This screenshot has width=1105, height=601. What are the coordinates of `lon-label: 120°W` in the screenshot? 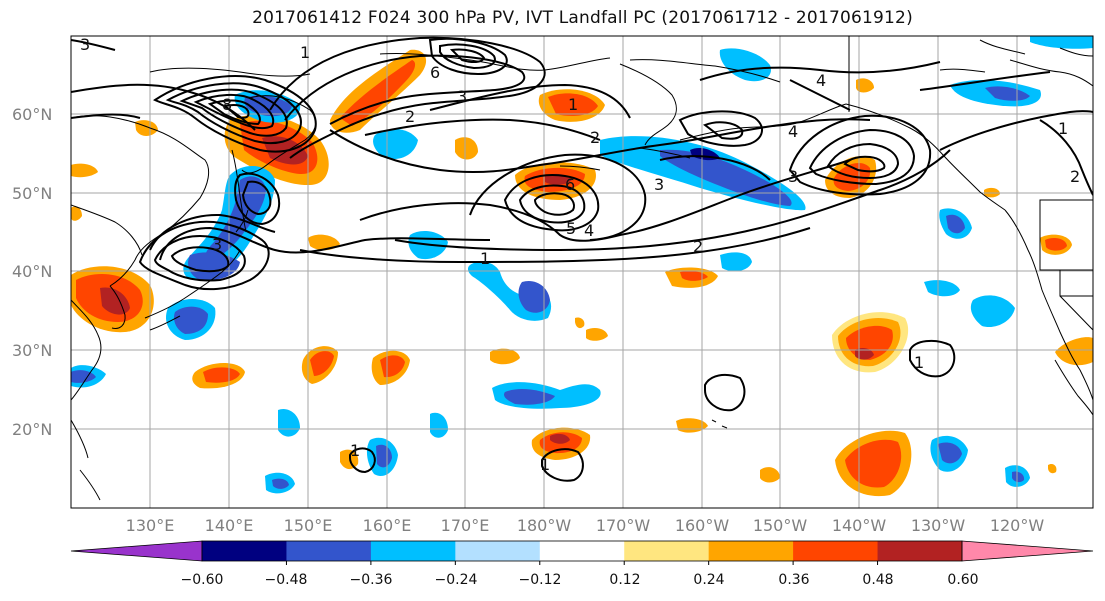 It's located at (1017, 525).